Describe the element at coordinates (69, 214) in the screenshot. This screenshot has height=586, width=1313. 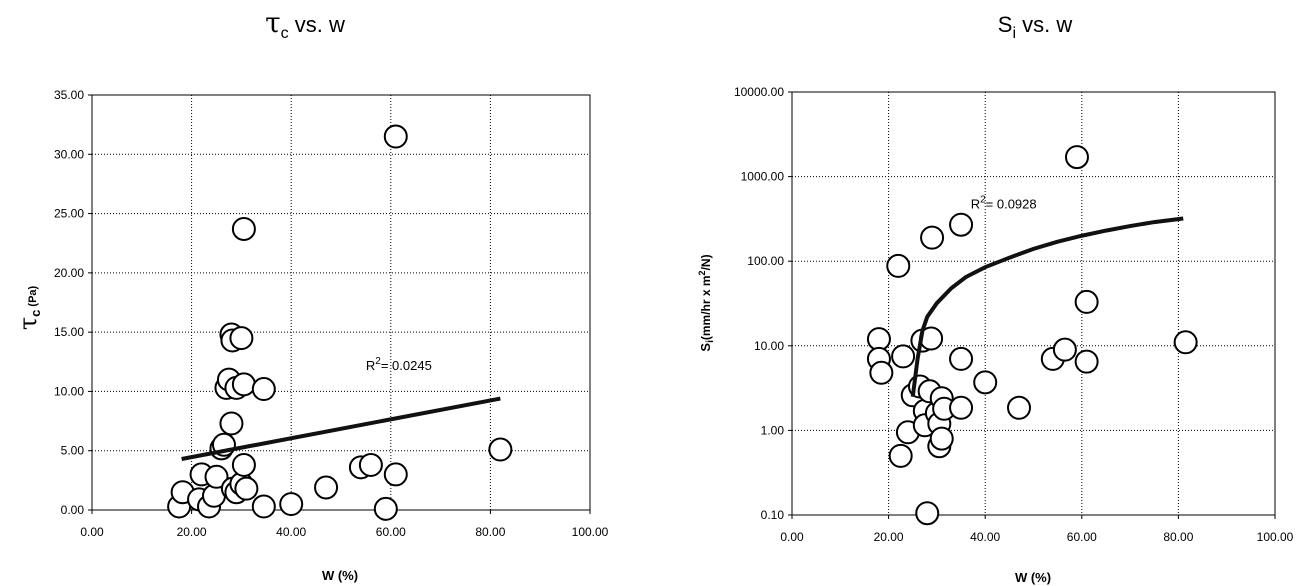
I see `y-tick-label: 25.00` at that location.